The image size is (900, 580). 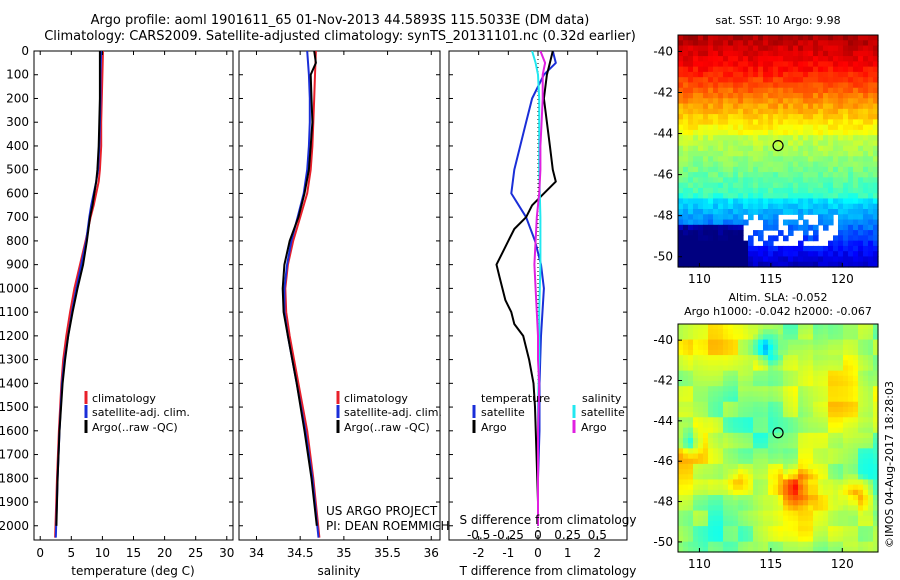 What do you see at coordinates (387, 427) in the screenshot?
I see `legend-label-argo: Argo(..raw -QC)` at bounding box center [387, 427].